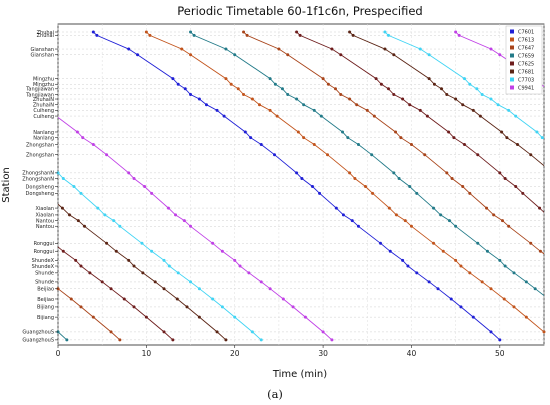  What do you see at coordinates (38, 333) in the screenshot?
I see `station-label: GuangzhouS` at bounding box center [38, 333].